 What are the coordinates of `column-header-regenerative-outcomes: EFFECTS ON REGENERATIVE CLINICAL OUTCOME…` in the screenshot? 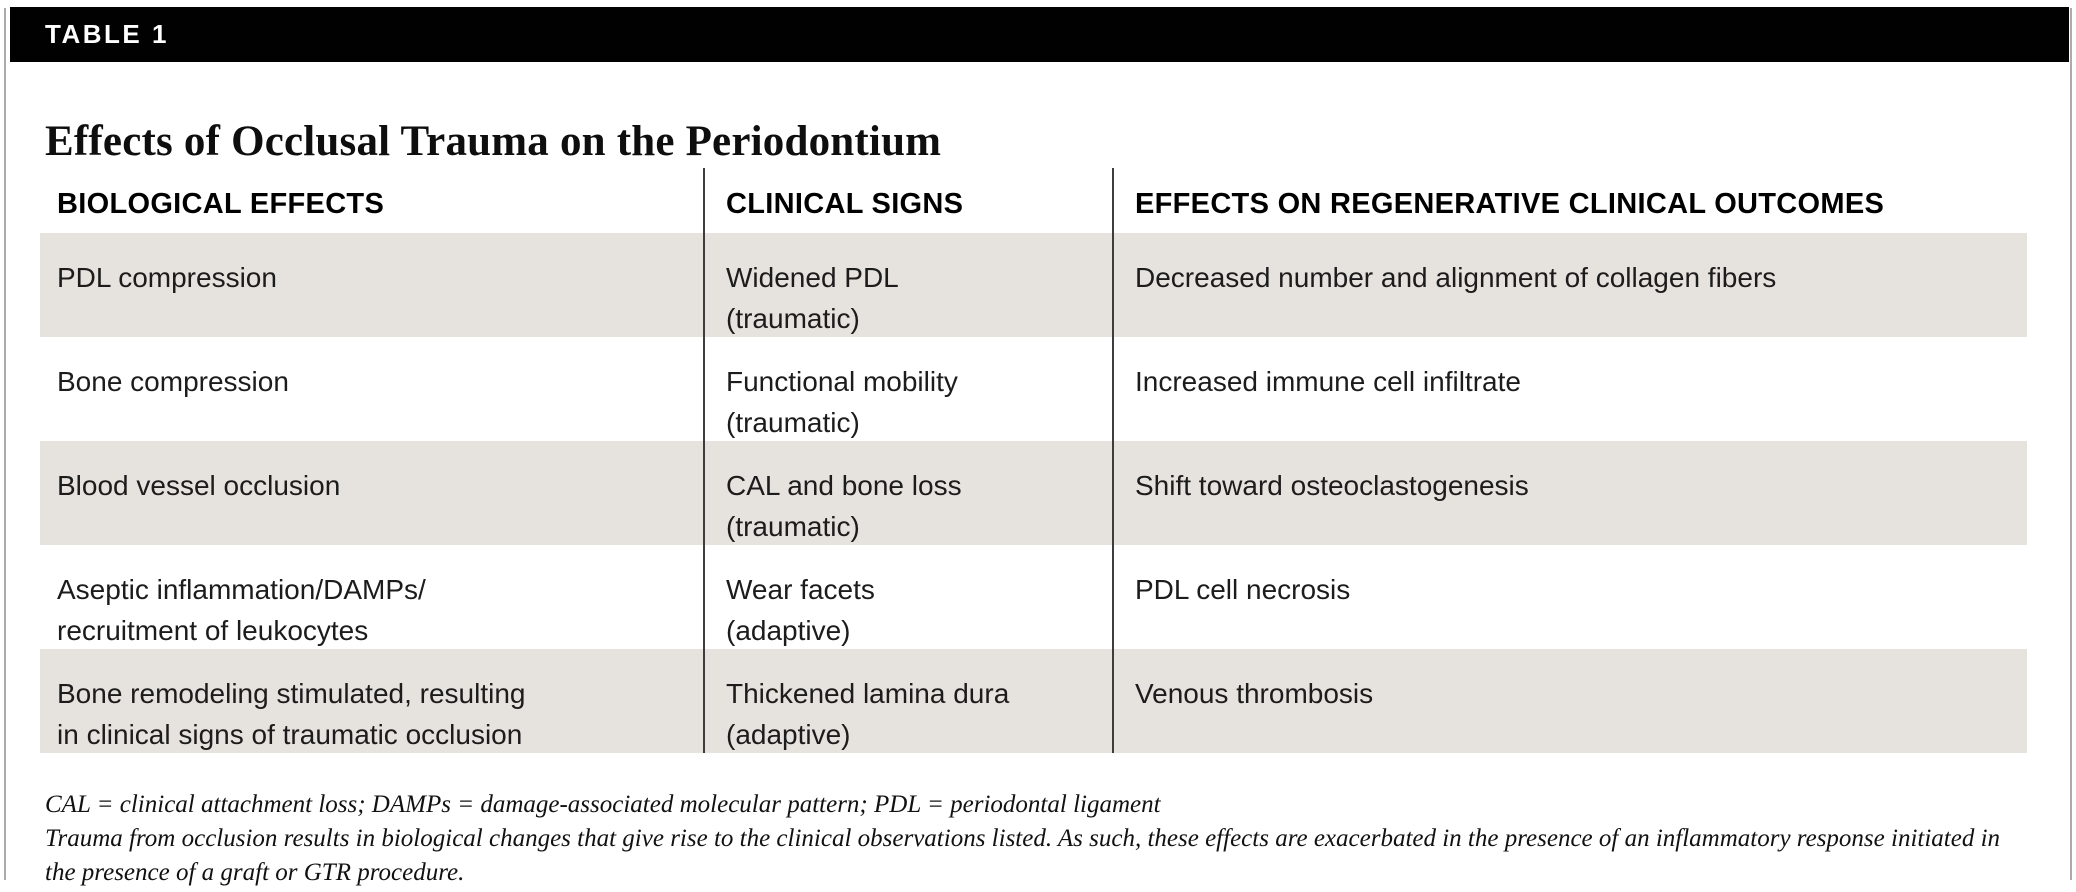 It's located at (1569, 200).